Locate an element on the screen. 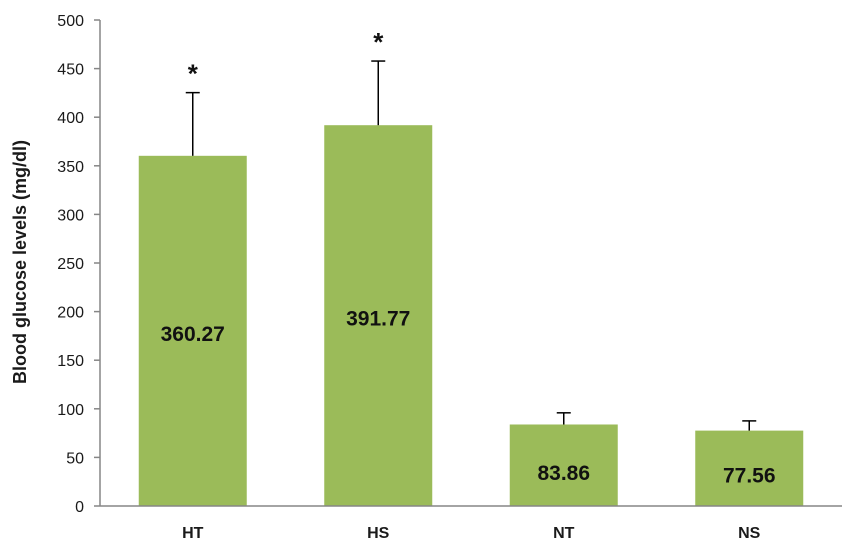  y-tick-label: 500 is located at coordinates (70, 21).